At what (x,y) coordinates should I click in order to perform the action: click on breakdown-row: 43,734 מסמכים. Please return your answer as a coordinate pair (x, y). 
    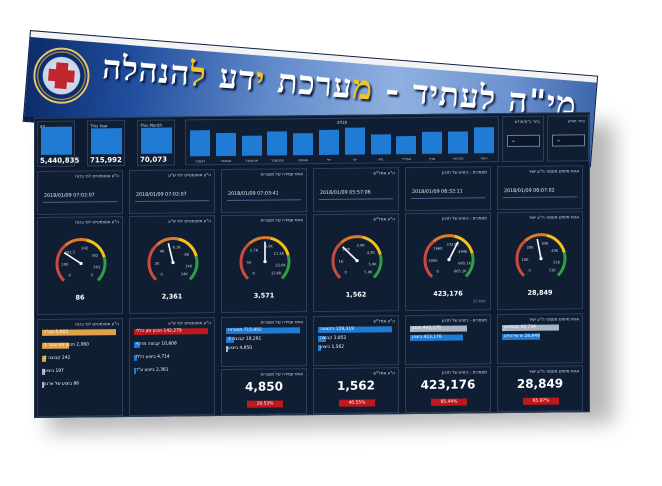
    Looking at the image, I should click on (540, 328).